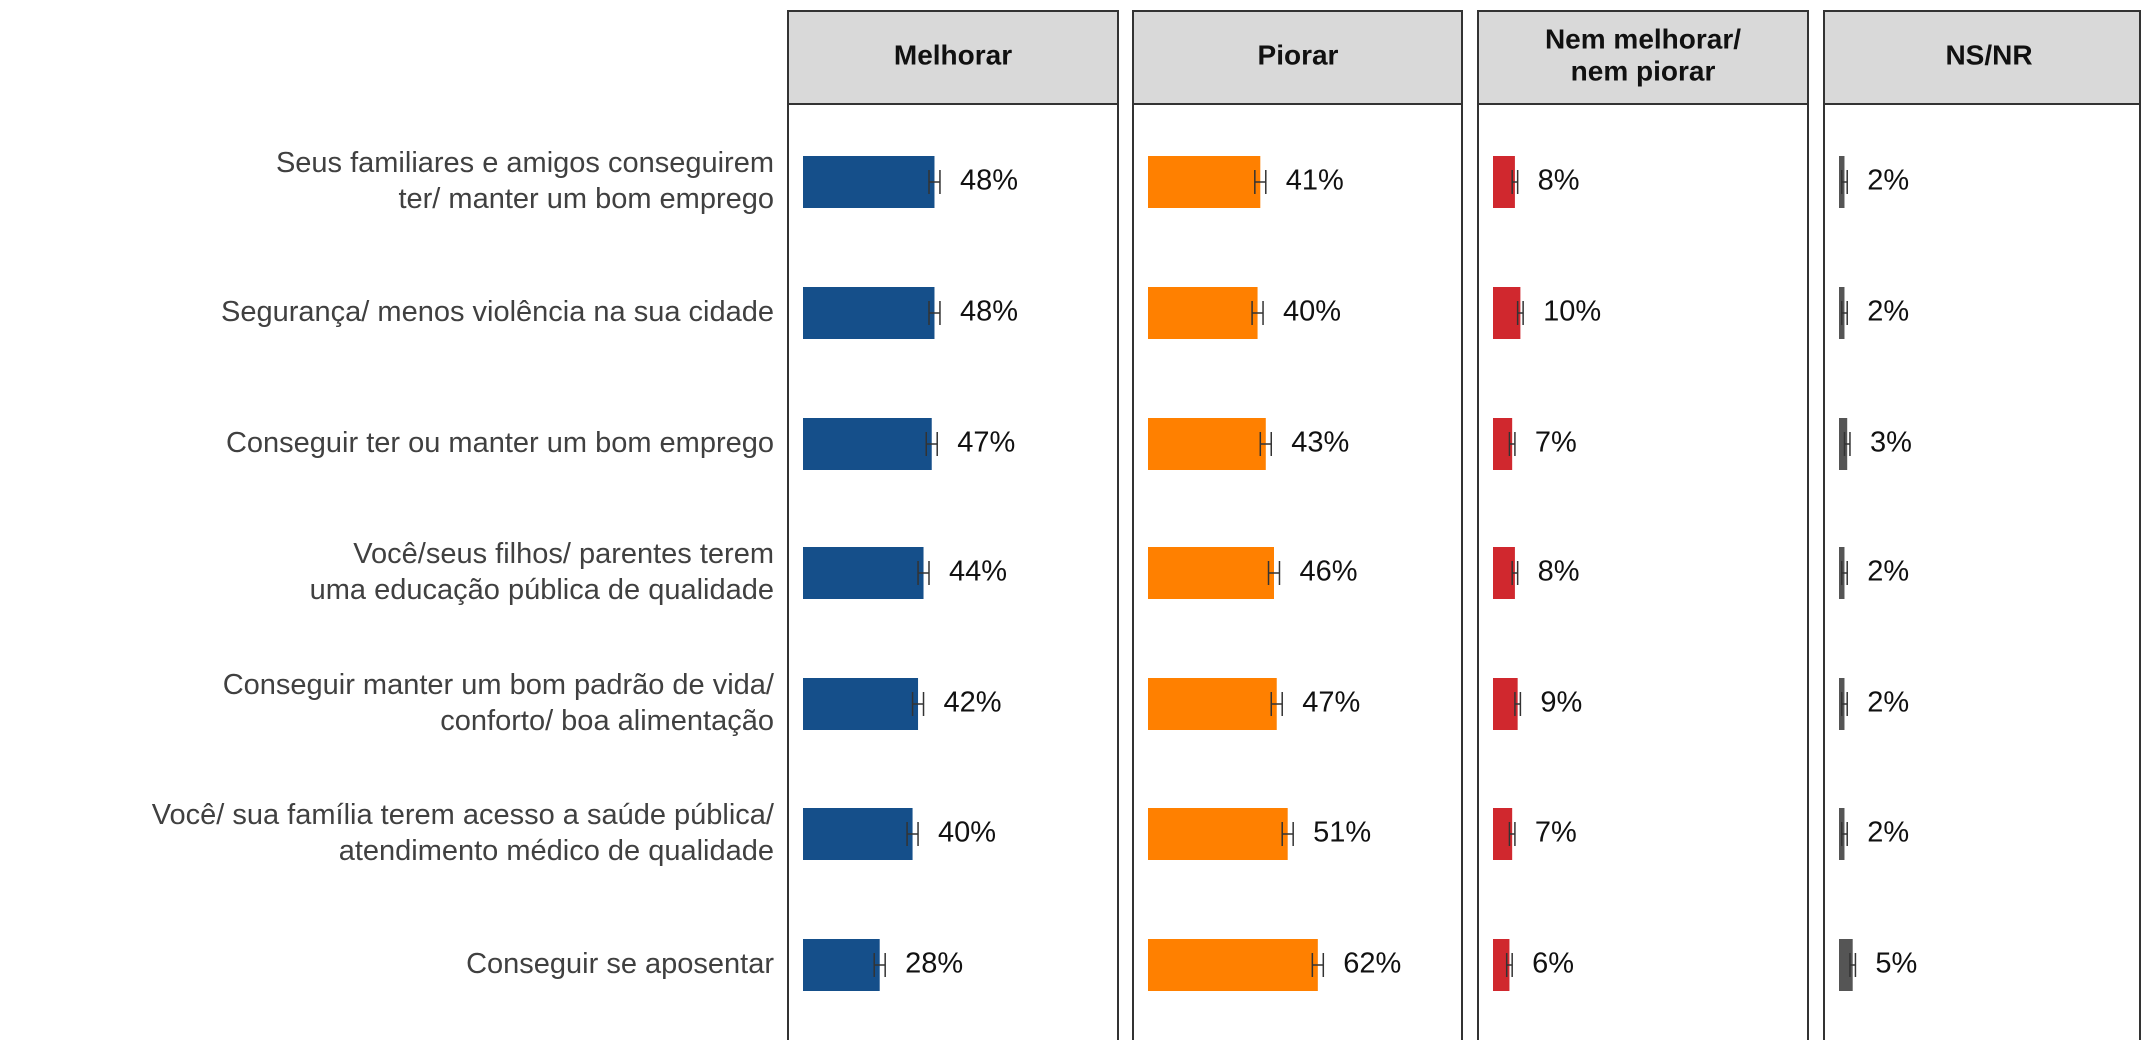 The width and height of the screenshot is (2141, 1040). Describe the element at coordinates (525, 163) in the screenshot. I see `text-line: Seus familiares e amigos conseguirem` at that location.